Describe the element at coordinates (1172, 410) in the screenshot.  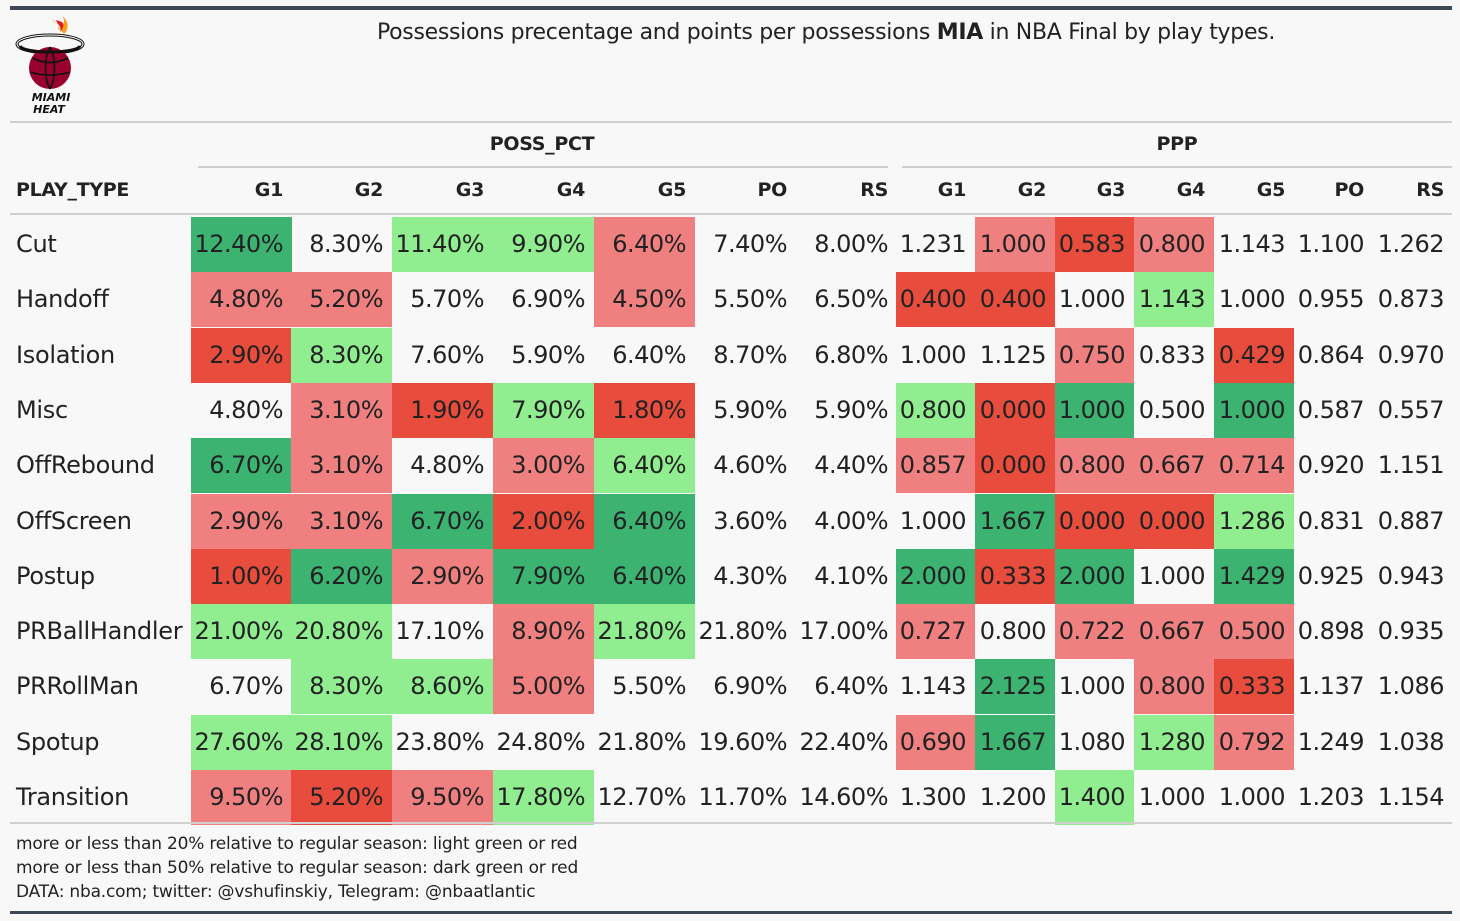
I see `ppp-cell: 0.500` at that location.